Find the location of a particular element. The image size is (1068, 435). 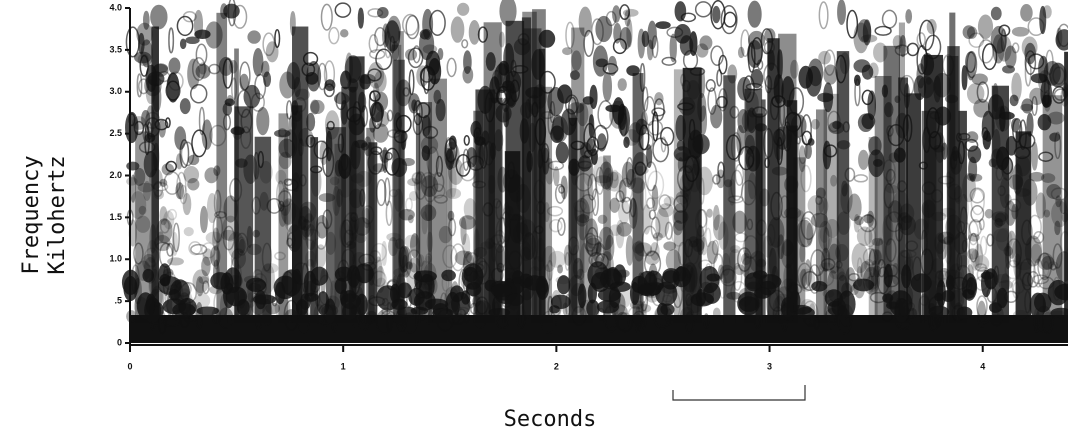

x-tick-label: 2 is located at coordinates (556, 366).